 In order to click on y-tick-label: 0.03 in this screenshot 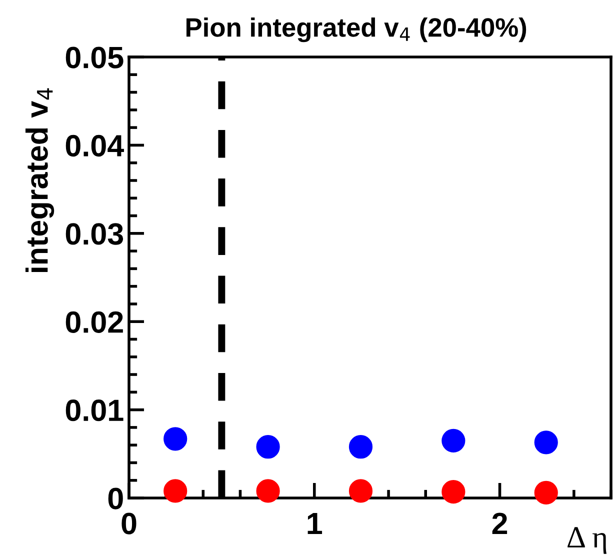, I will do `click(95, 234)`.